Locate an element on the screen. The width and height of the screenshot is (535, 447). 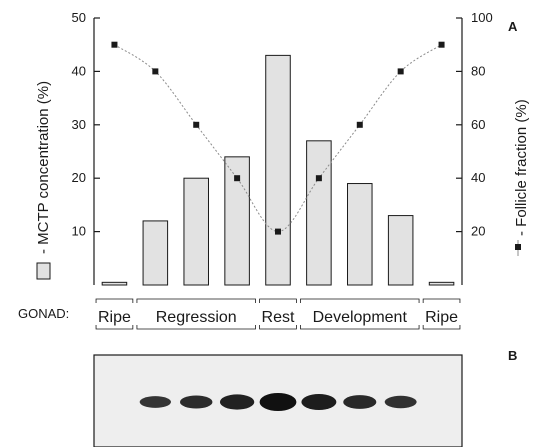
left-tick-label: 50 is located at coordinates (79, 17).